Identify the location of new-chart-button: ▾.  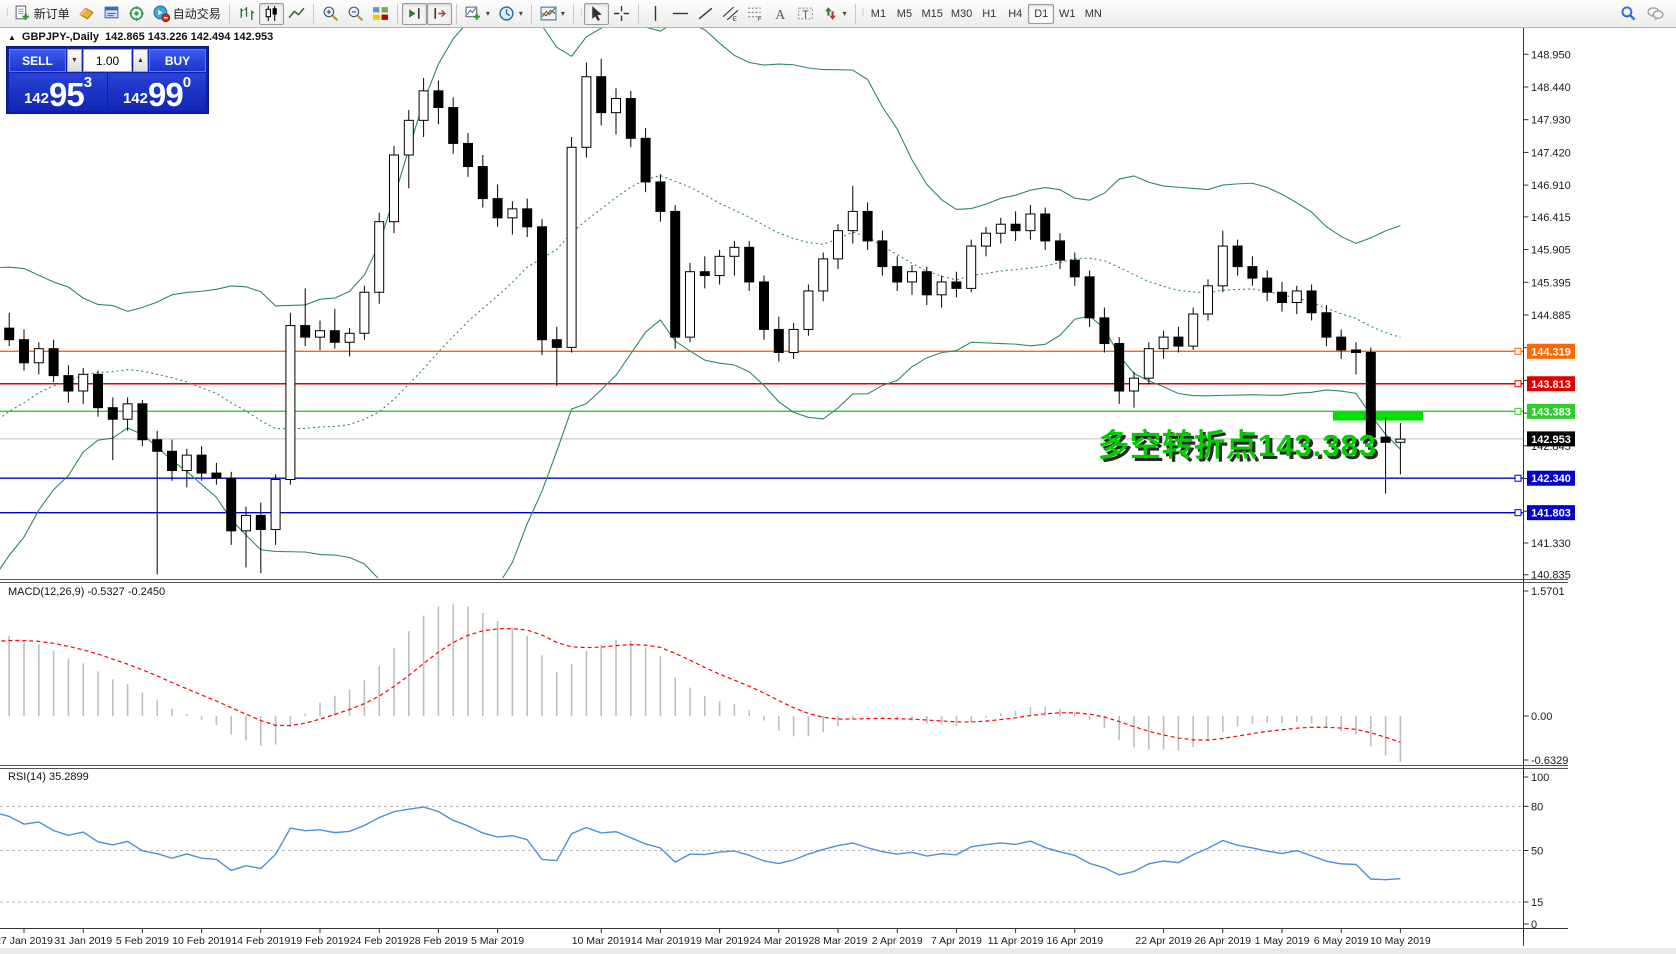
(477, 14).